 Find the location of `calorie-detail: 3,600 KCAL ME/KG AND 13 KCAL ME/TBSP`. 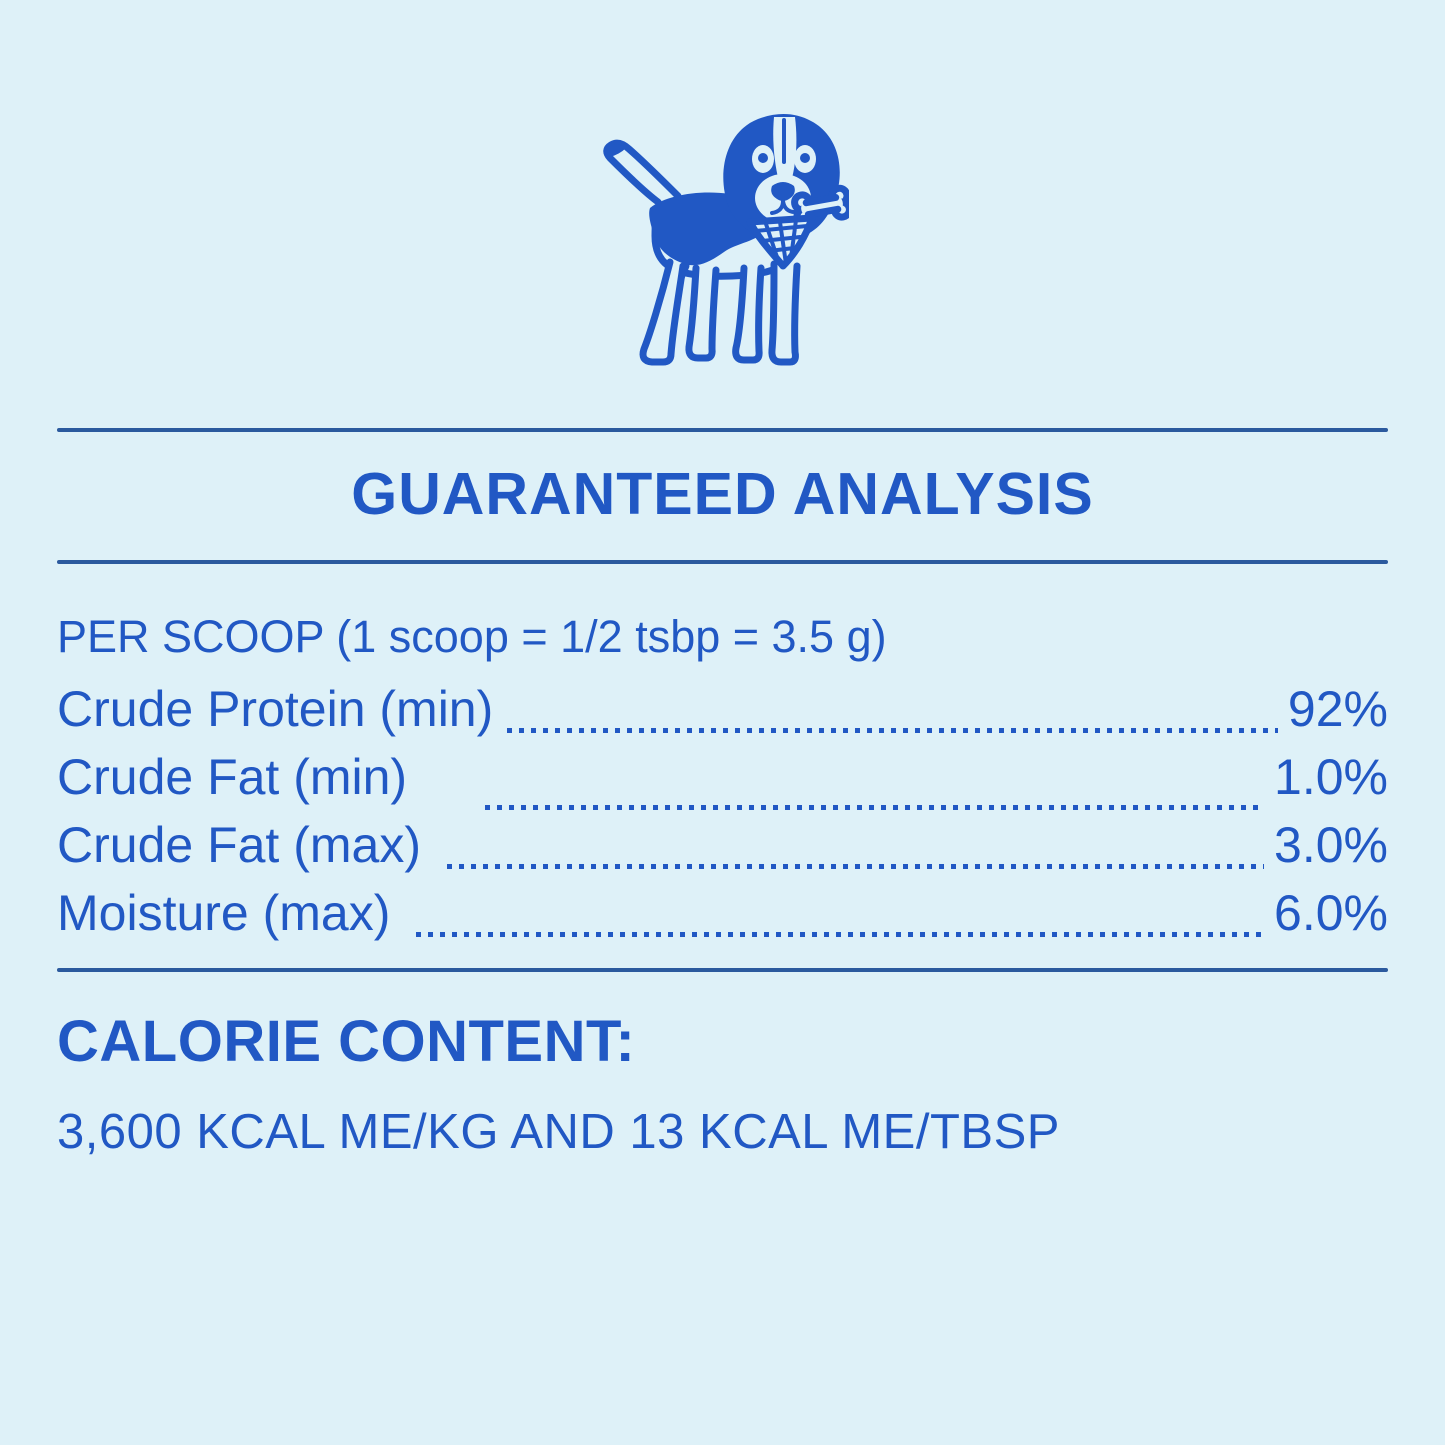

calorie-detail: 3,600 KCAL ME/KG AND 13 KCAL ME/TBSP is located at coordinates (558, 1131).